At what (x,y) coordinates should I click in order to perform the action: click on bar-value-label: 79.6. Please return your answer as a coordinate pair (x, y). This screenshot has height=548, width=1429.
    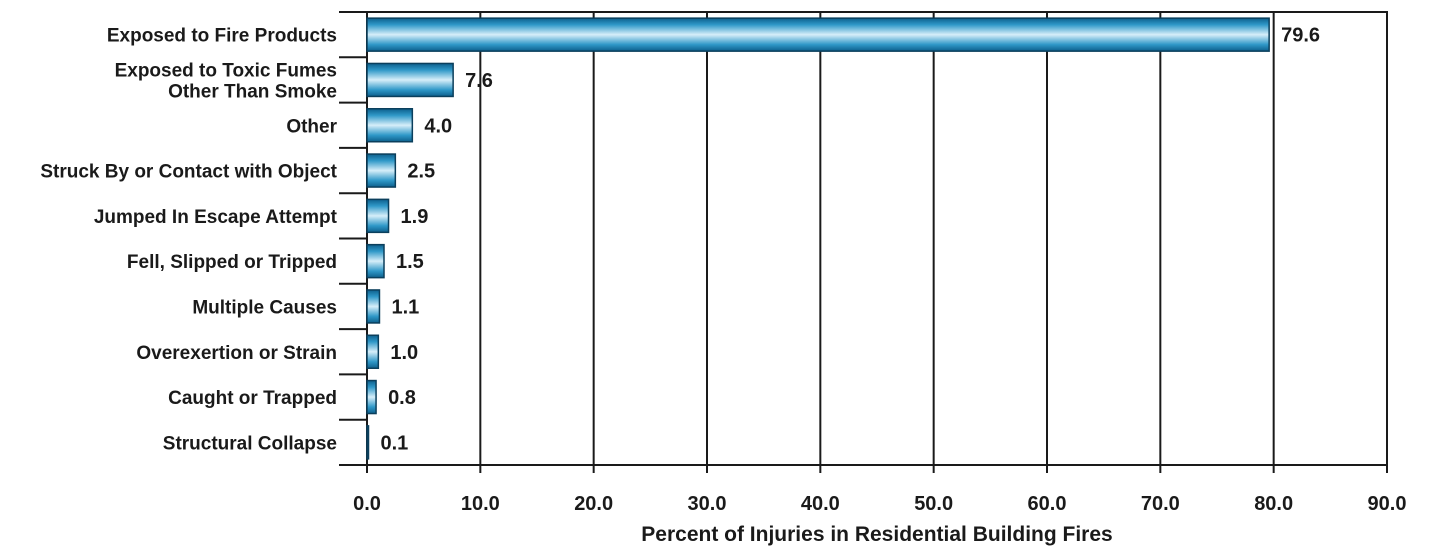
    Looking at the image, I should click on (1300, 36).